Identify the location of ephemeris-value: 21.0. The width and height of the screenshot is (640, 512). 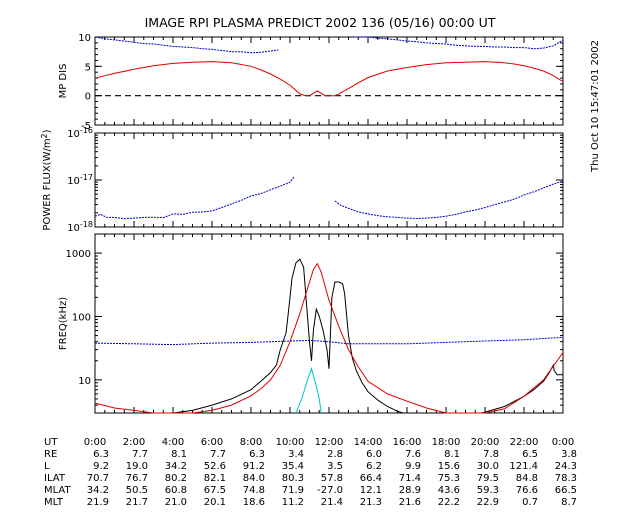
(176, 502).